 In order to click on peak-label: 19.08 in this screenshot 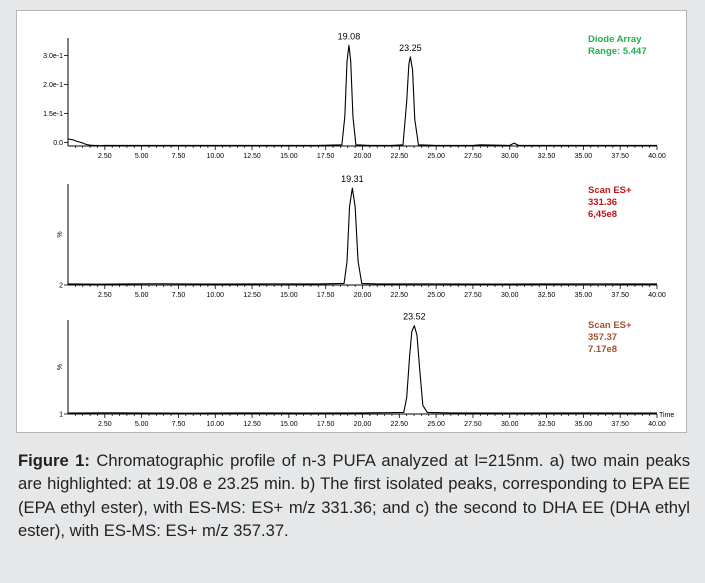, I will do `click(349, 36)`.